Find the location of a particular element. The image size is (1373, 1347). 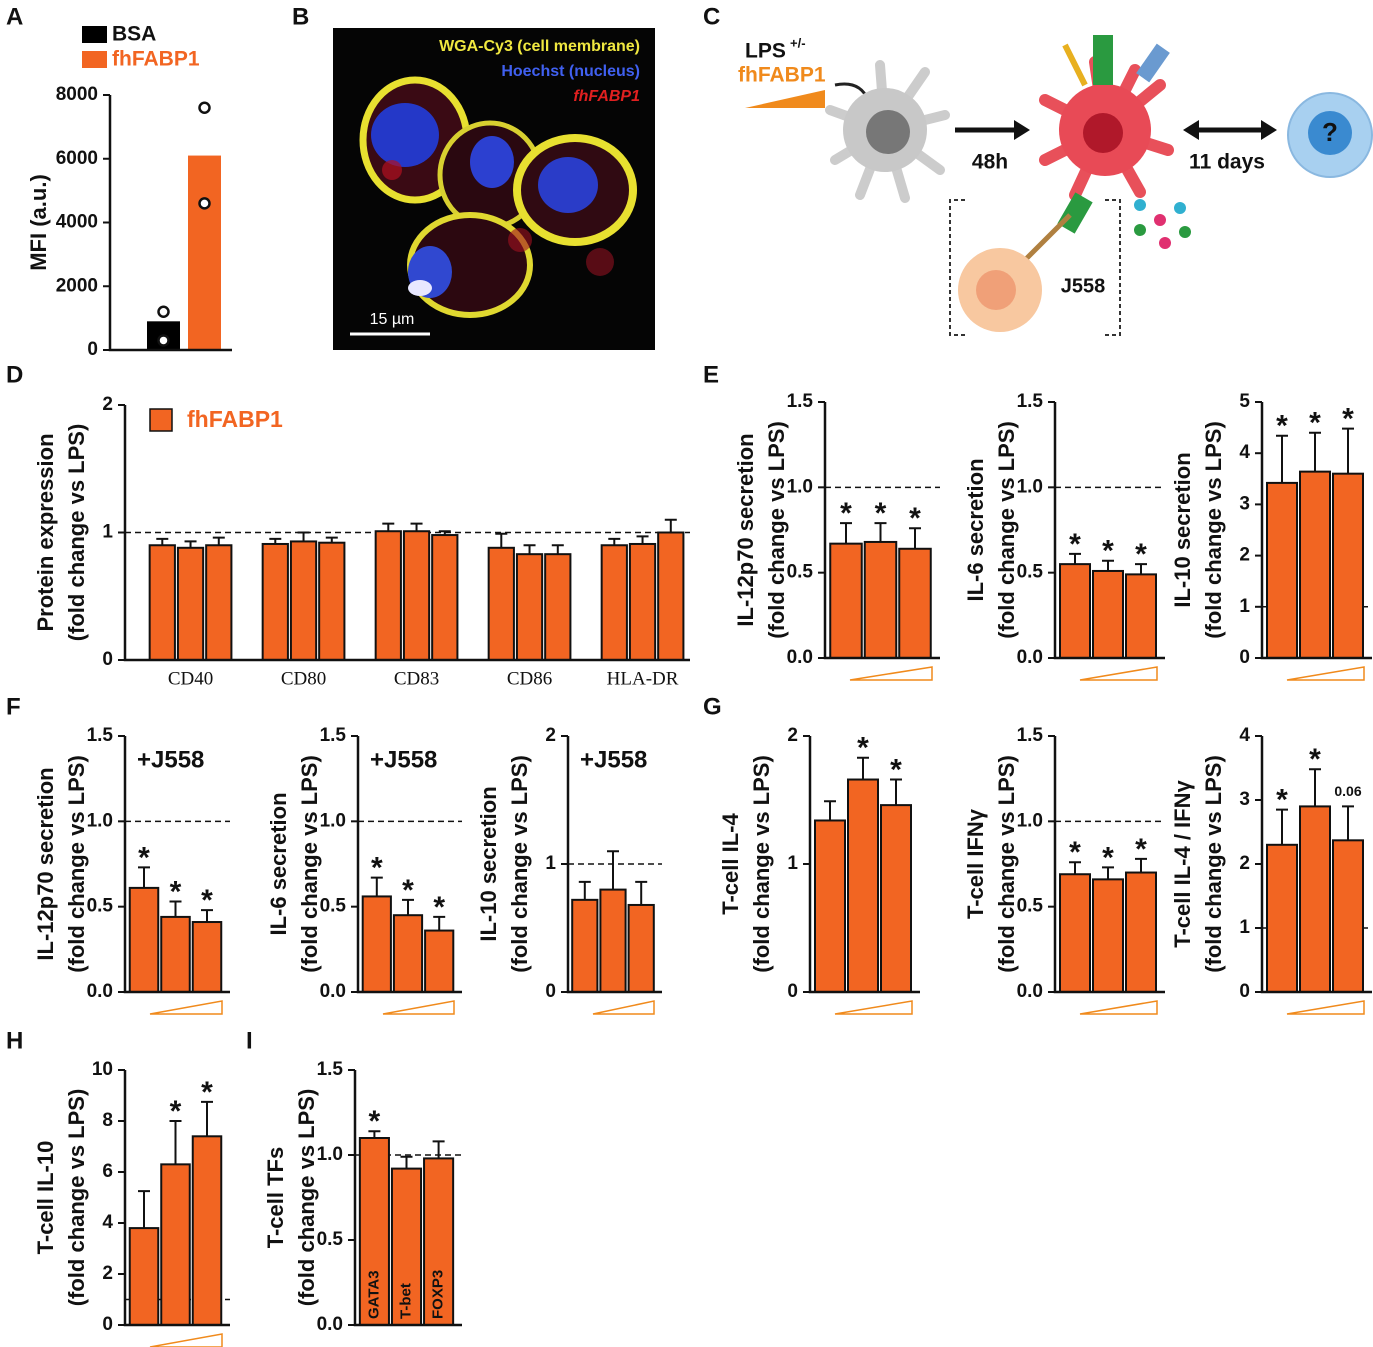

y-axis-label: IL-10 secretion is located at coordinates (1182, 529).